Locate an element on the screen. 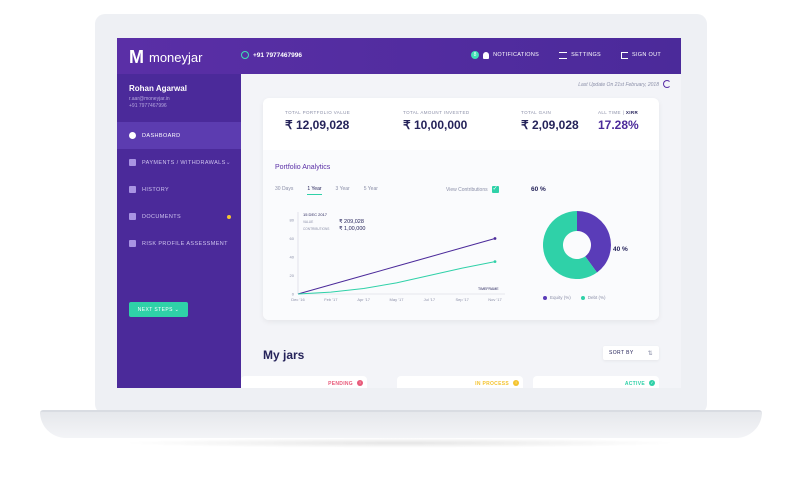  document-icon is located at coordinates (132, 216).